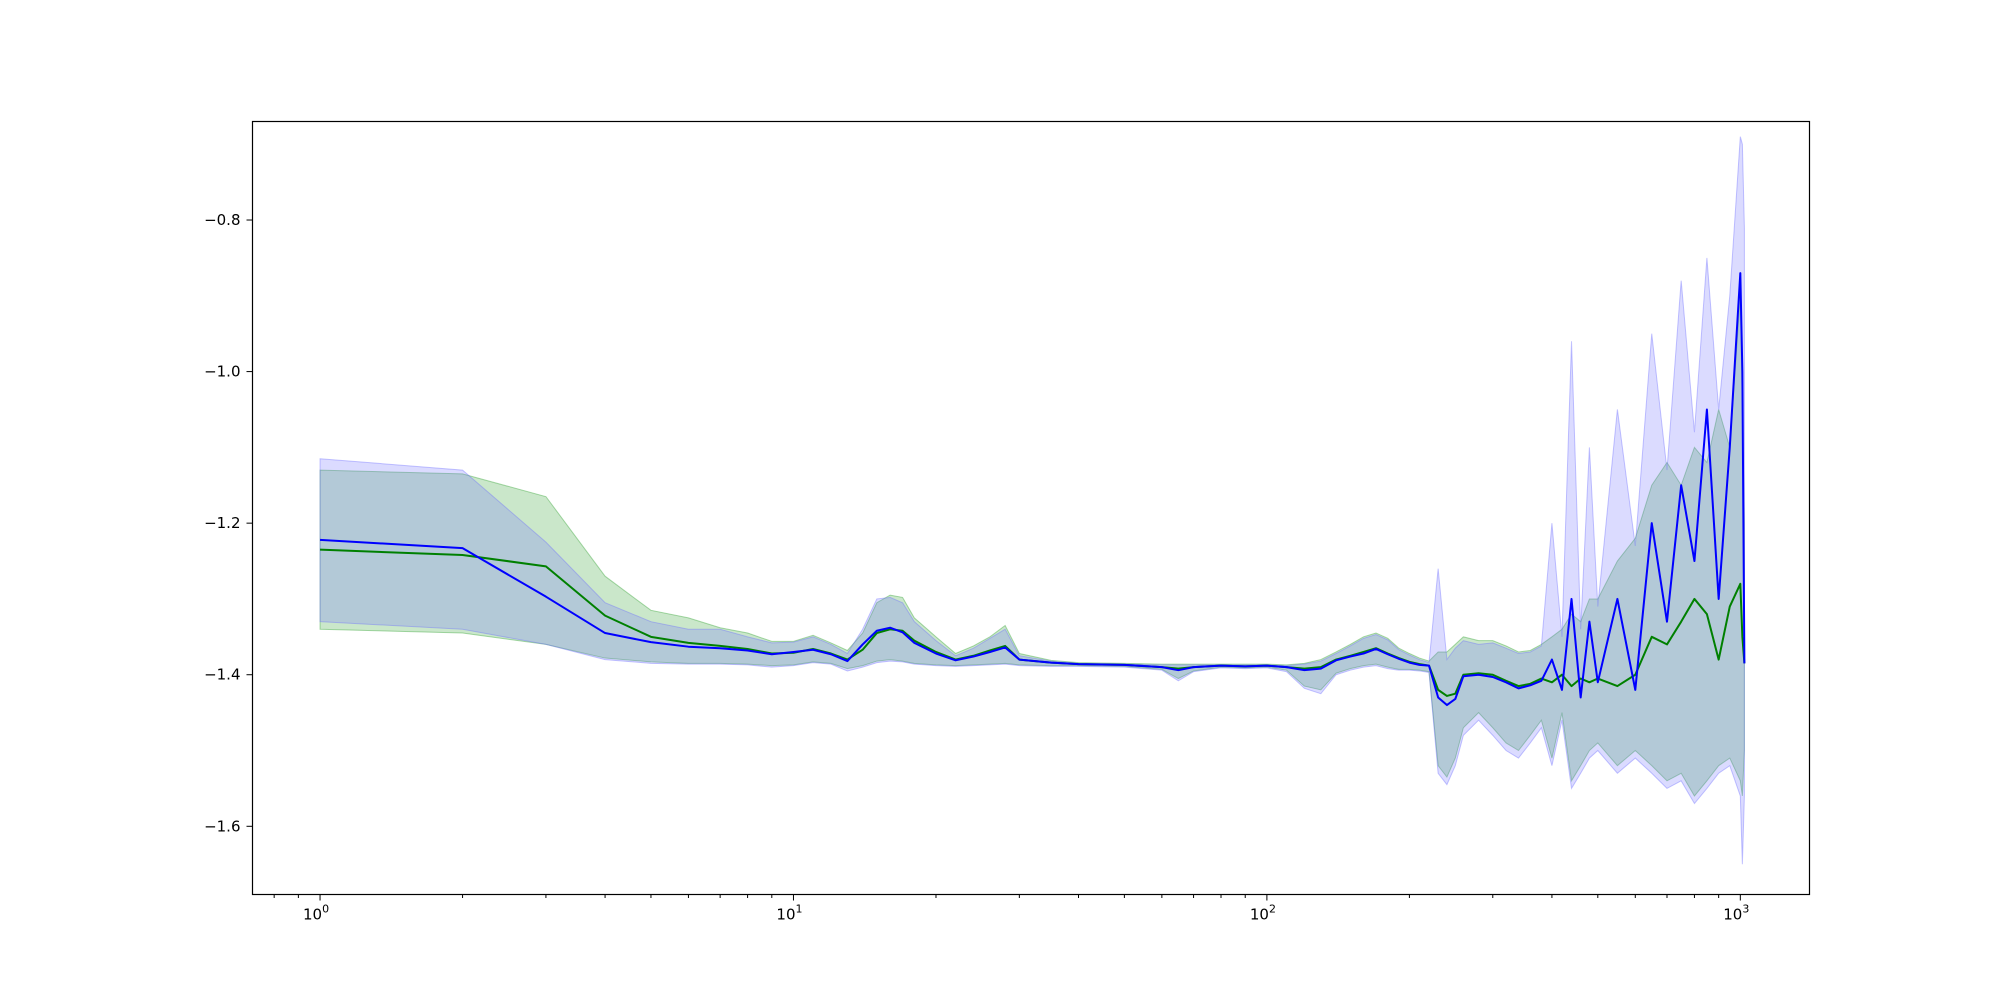 This screenshot has width=2000, height=1000. I want to click on x-axis: 10⁰ 10¹ 10² 10³, so click(1011, 909).